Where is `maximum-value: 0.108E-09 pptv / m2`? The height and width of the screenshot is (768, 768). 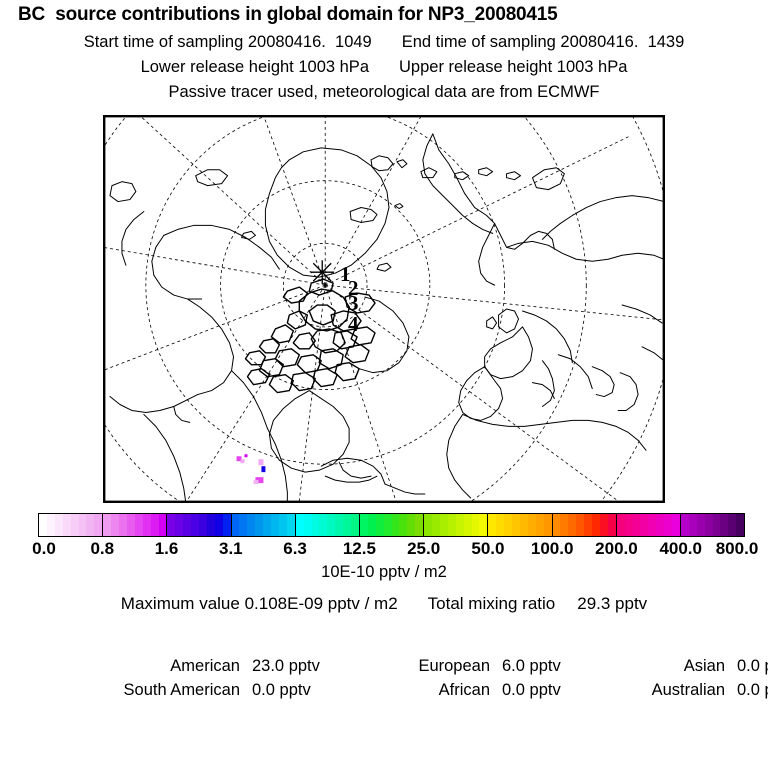 maximum-value: 0.108E-09 pptv / m2 is located at coordinates (321, 603).